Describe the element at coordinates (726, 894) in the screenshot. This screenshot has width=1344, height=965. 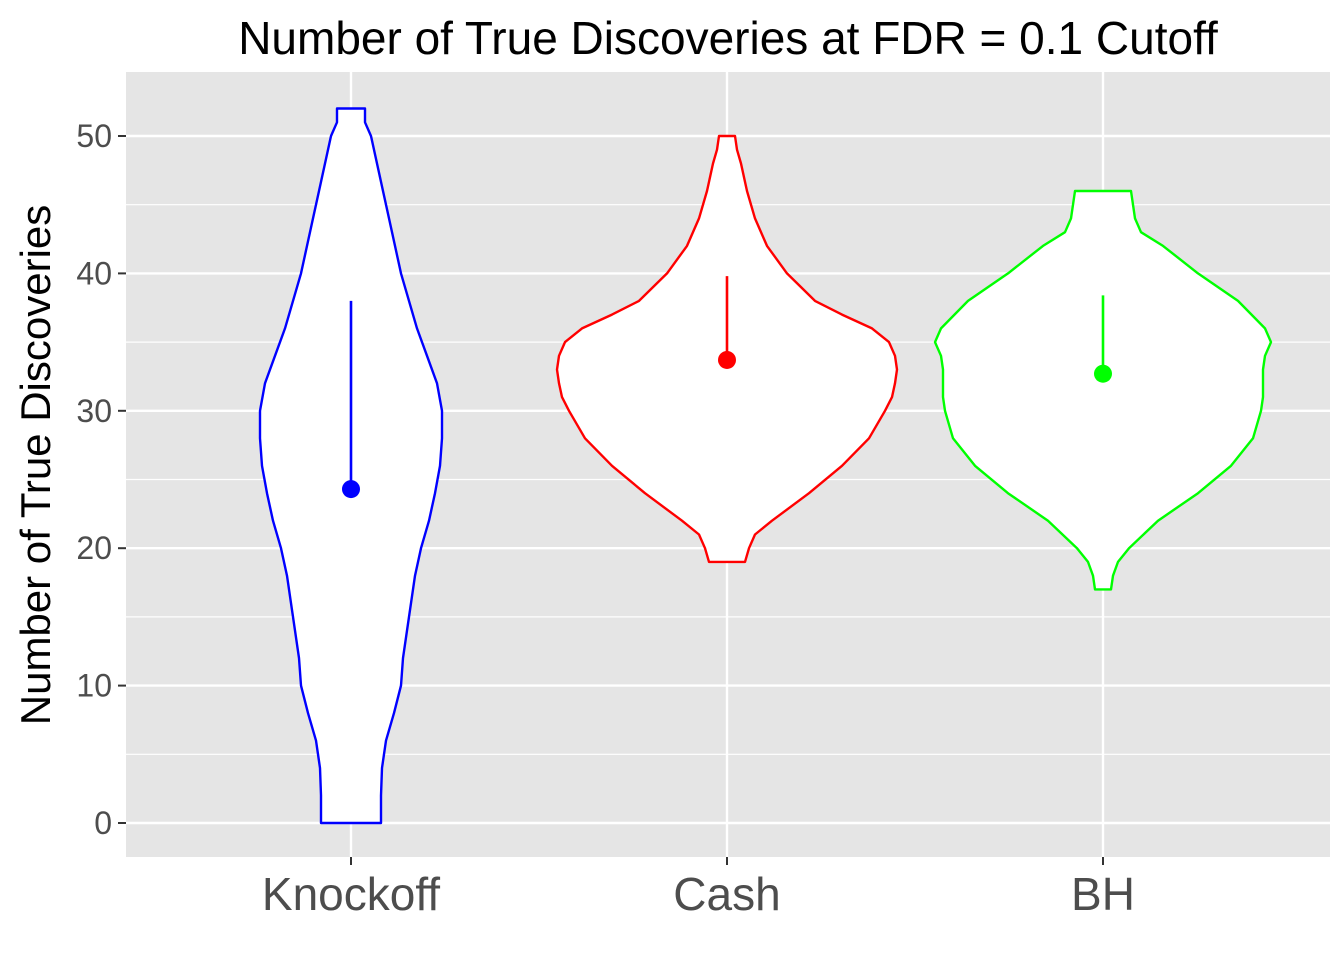
I see `x-tick-label: Cash` at that location.